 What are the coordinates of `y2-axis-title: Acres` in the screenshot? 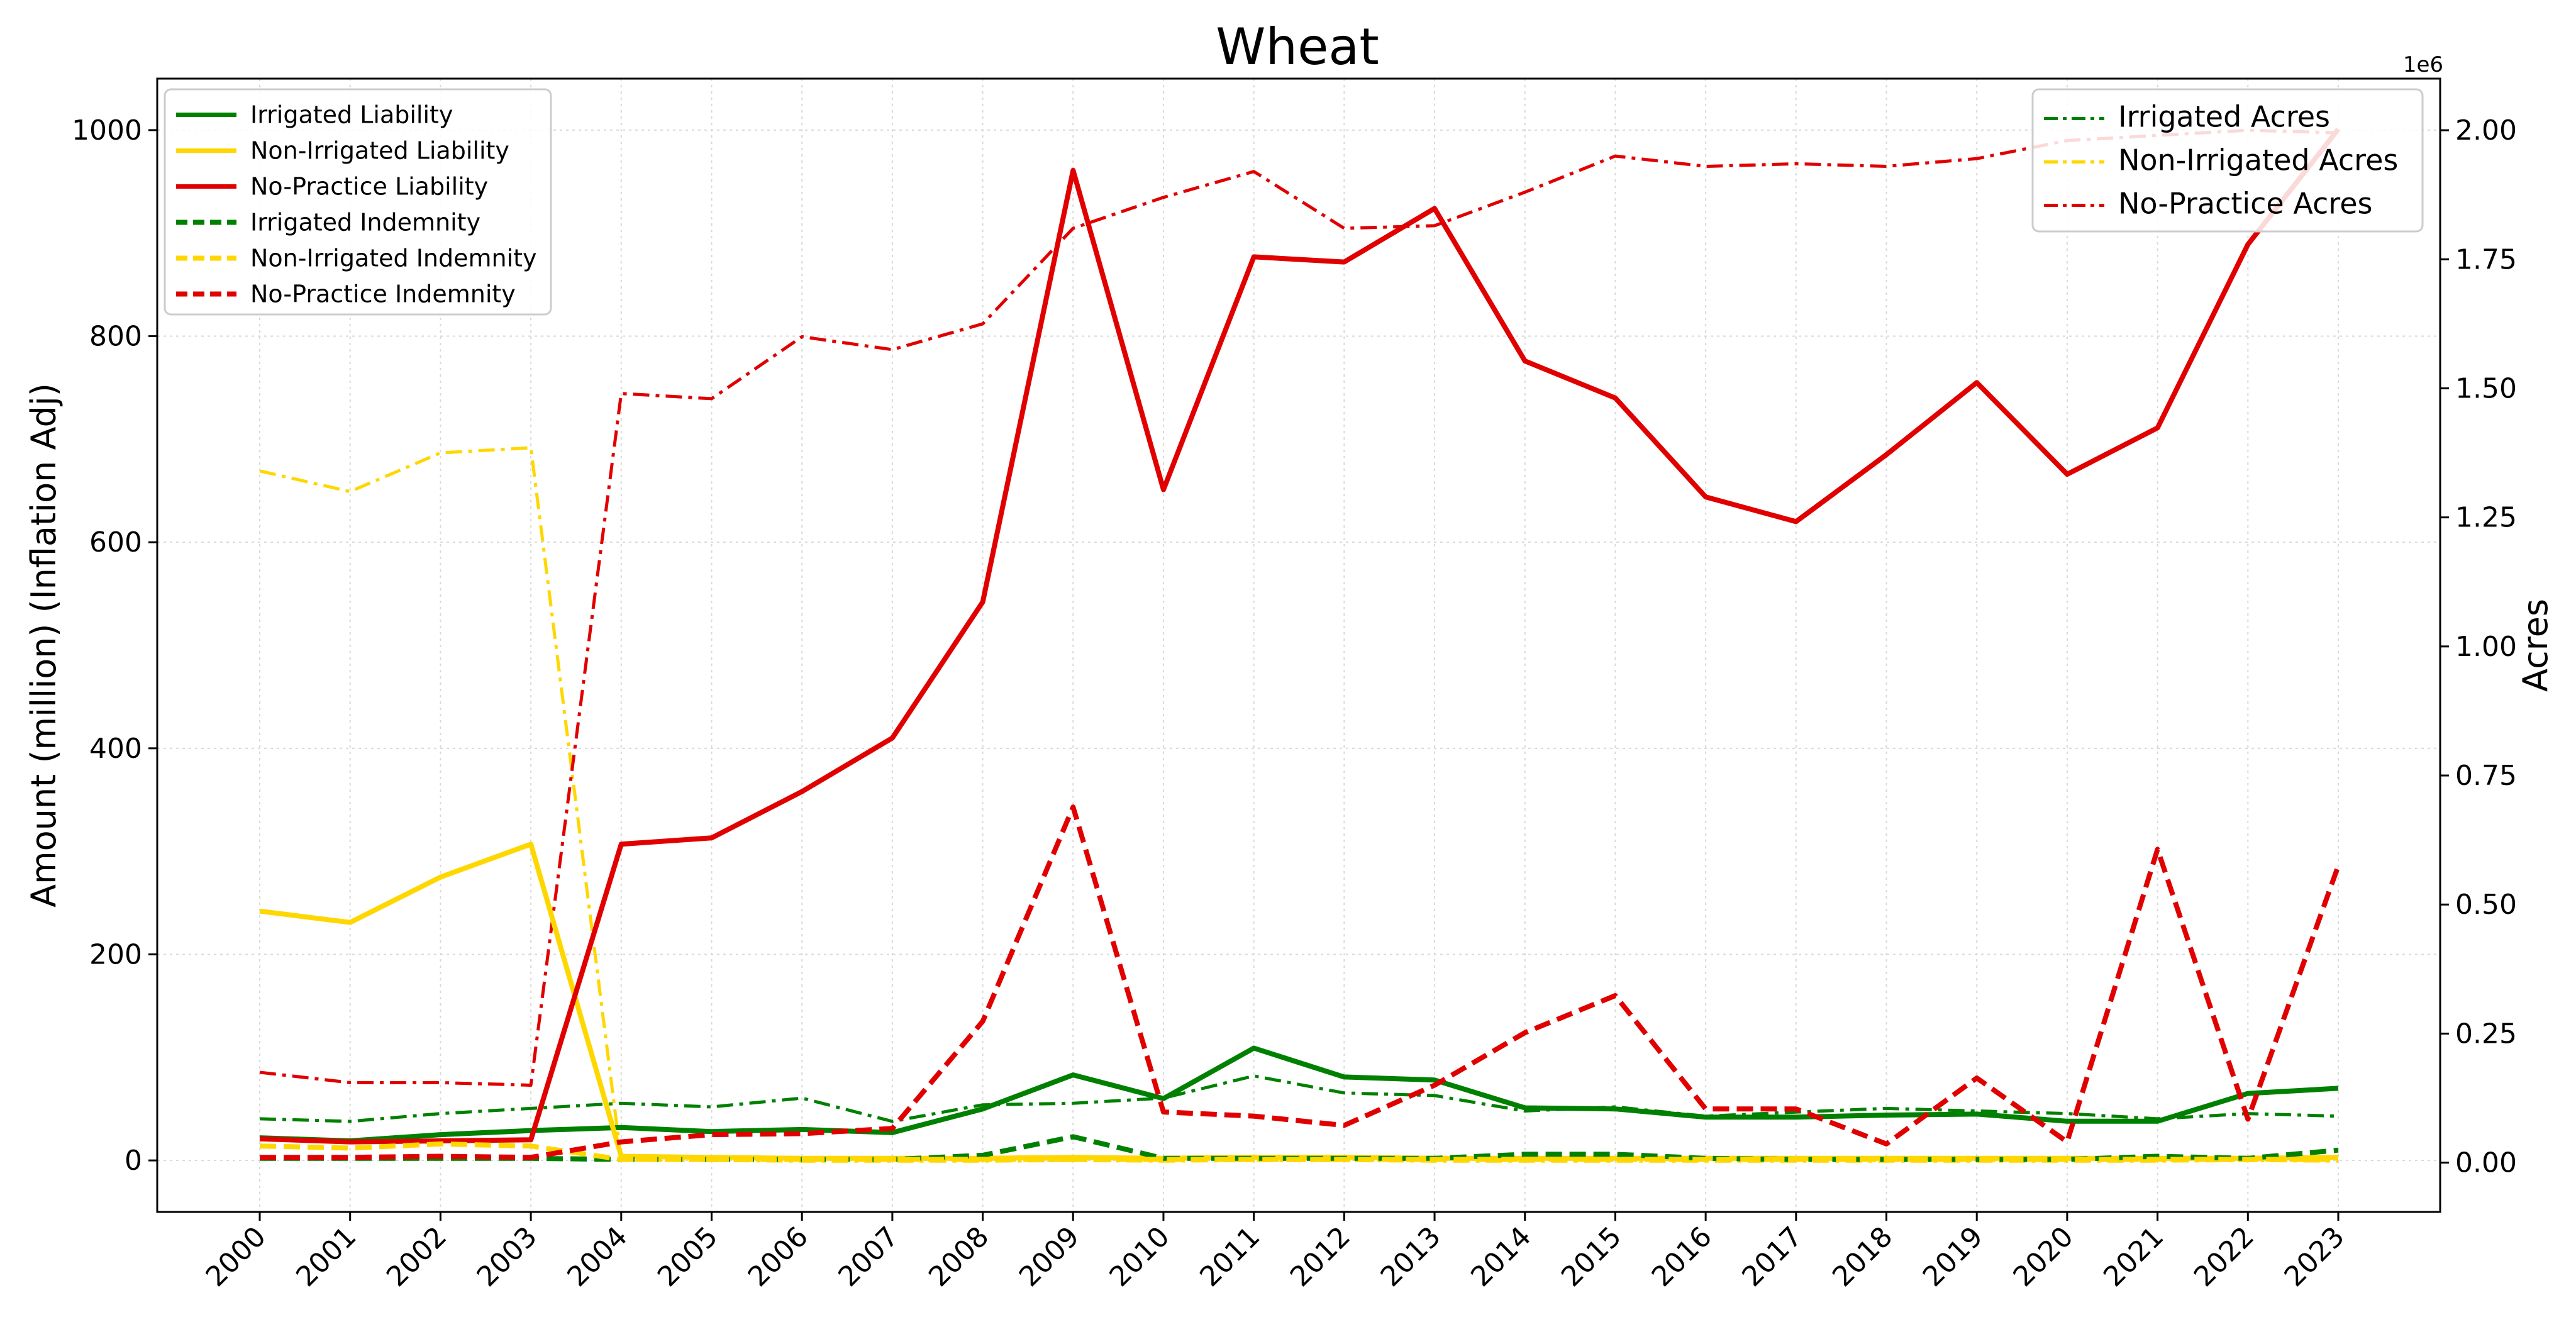 It's located at (2535, 645).